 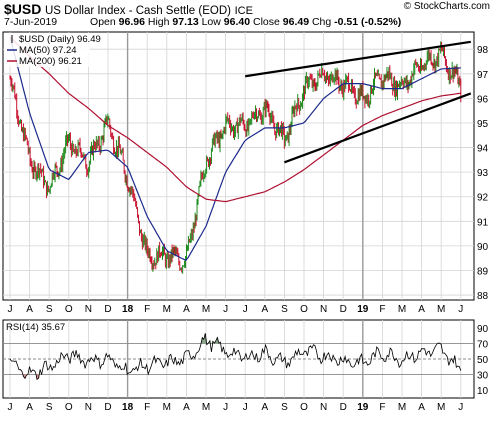 I want to click on rsi-tick-label: 70, so click(x=483, y=344).